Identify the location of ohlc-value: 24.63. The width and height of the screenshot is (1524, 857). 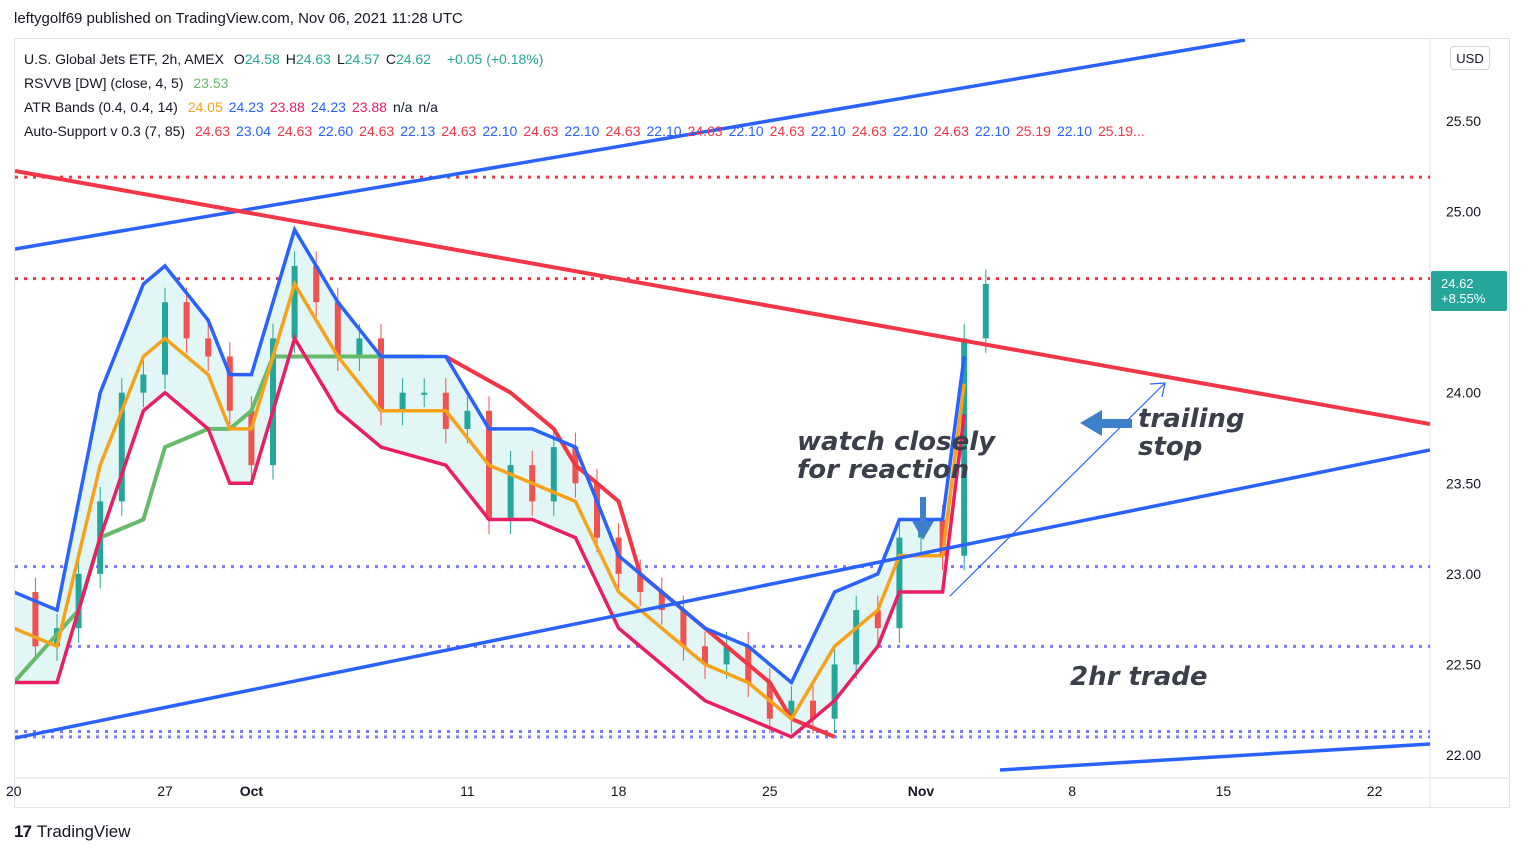
(313, 59).